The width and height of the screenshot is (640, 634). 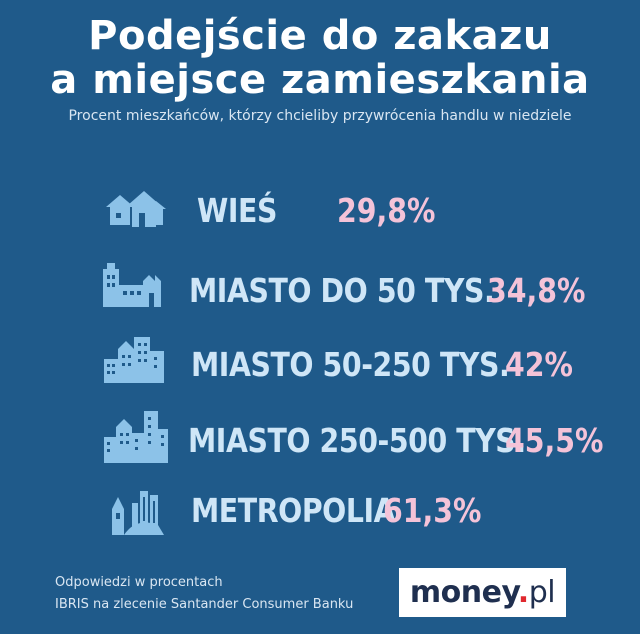 I want to click on category-label: METROPOLIA, so click(x=293, y=510).